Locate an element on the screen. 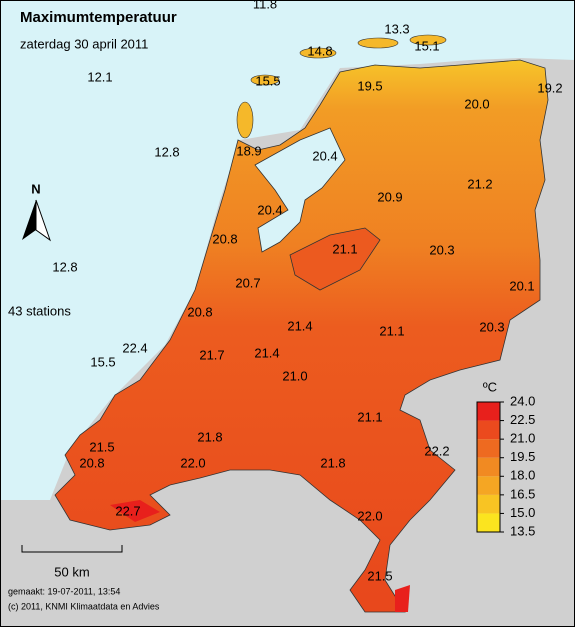 The height and width of the screenshot is (627, 575). station-value: 20.9 is located at coordinates (389, 196).